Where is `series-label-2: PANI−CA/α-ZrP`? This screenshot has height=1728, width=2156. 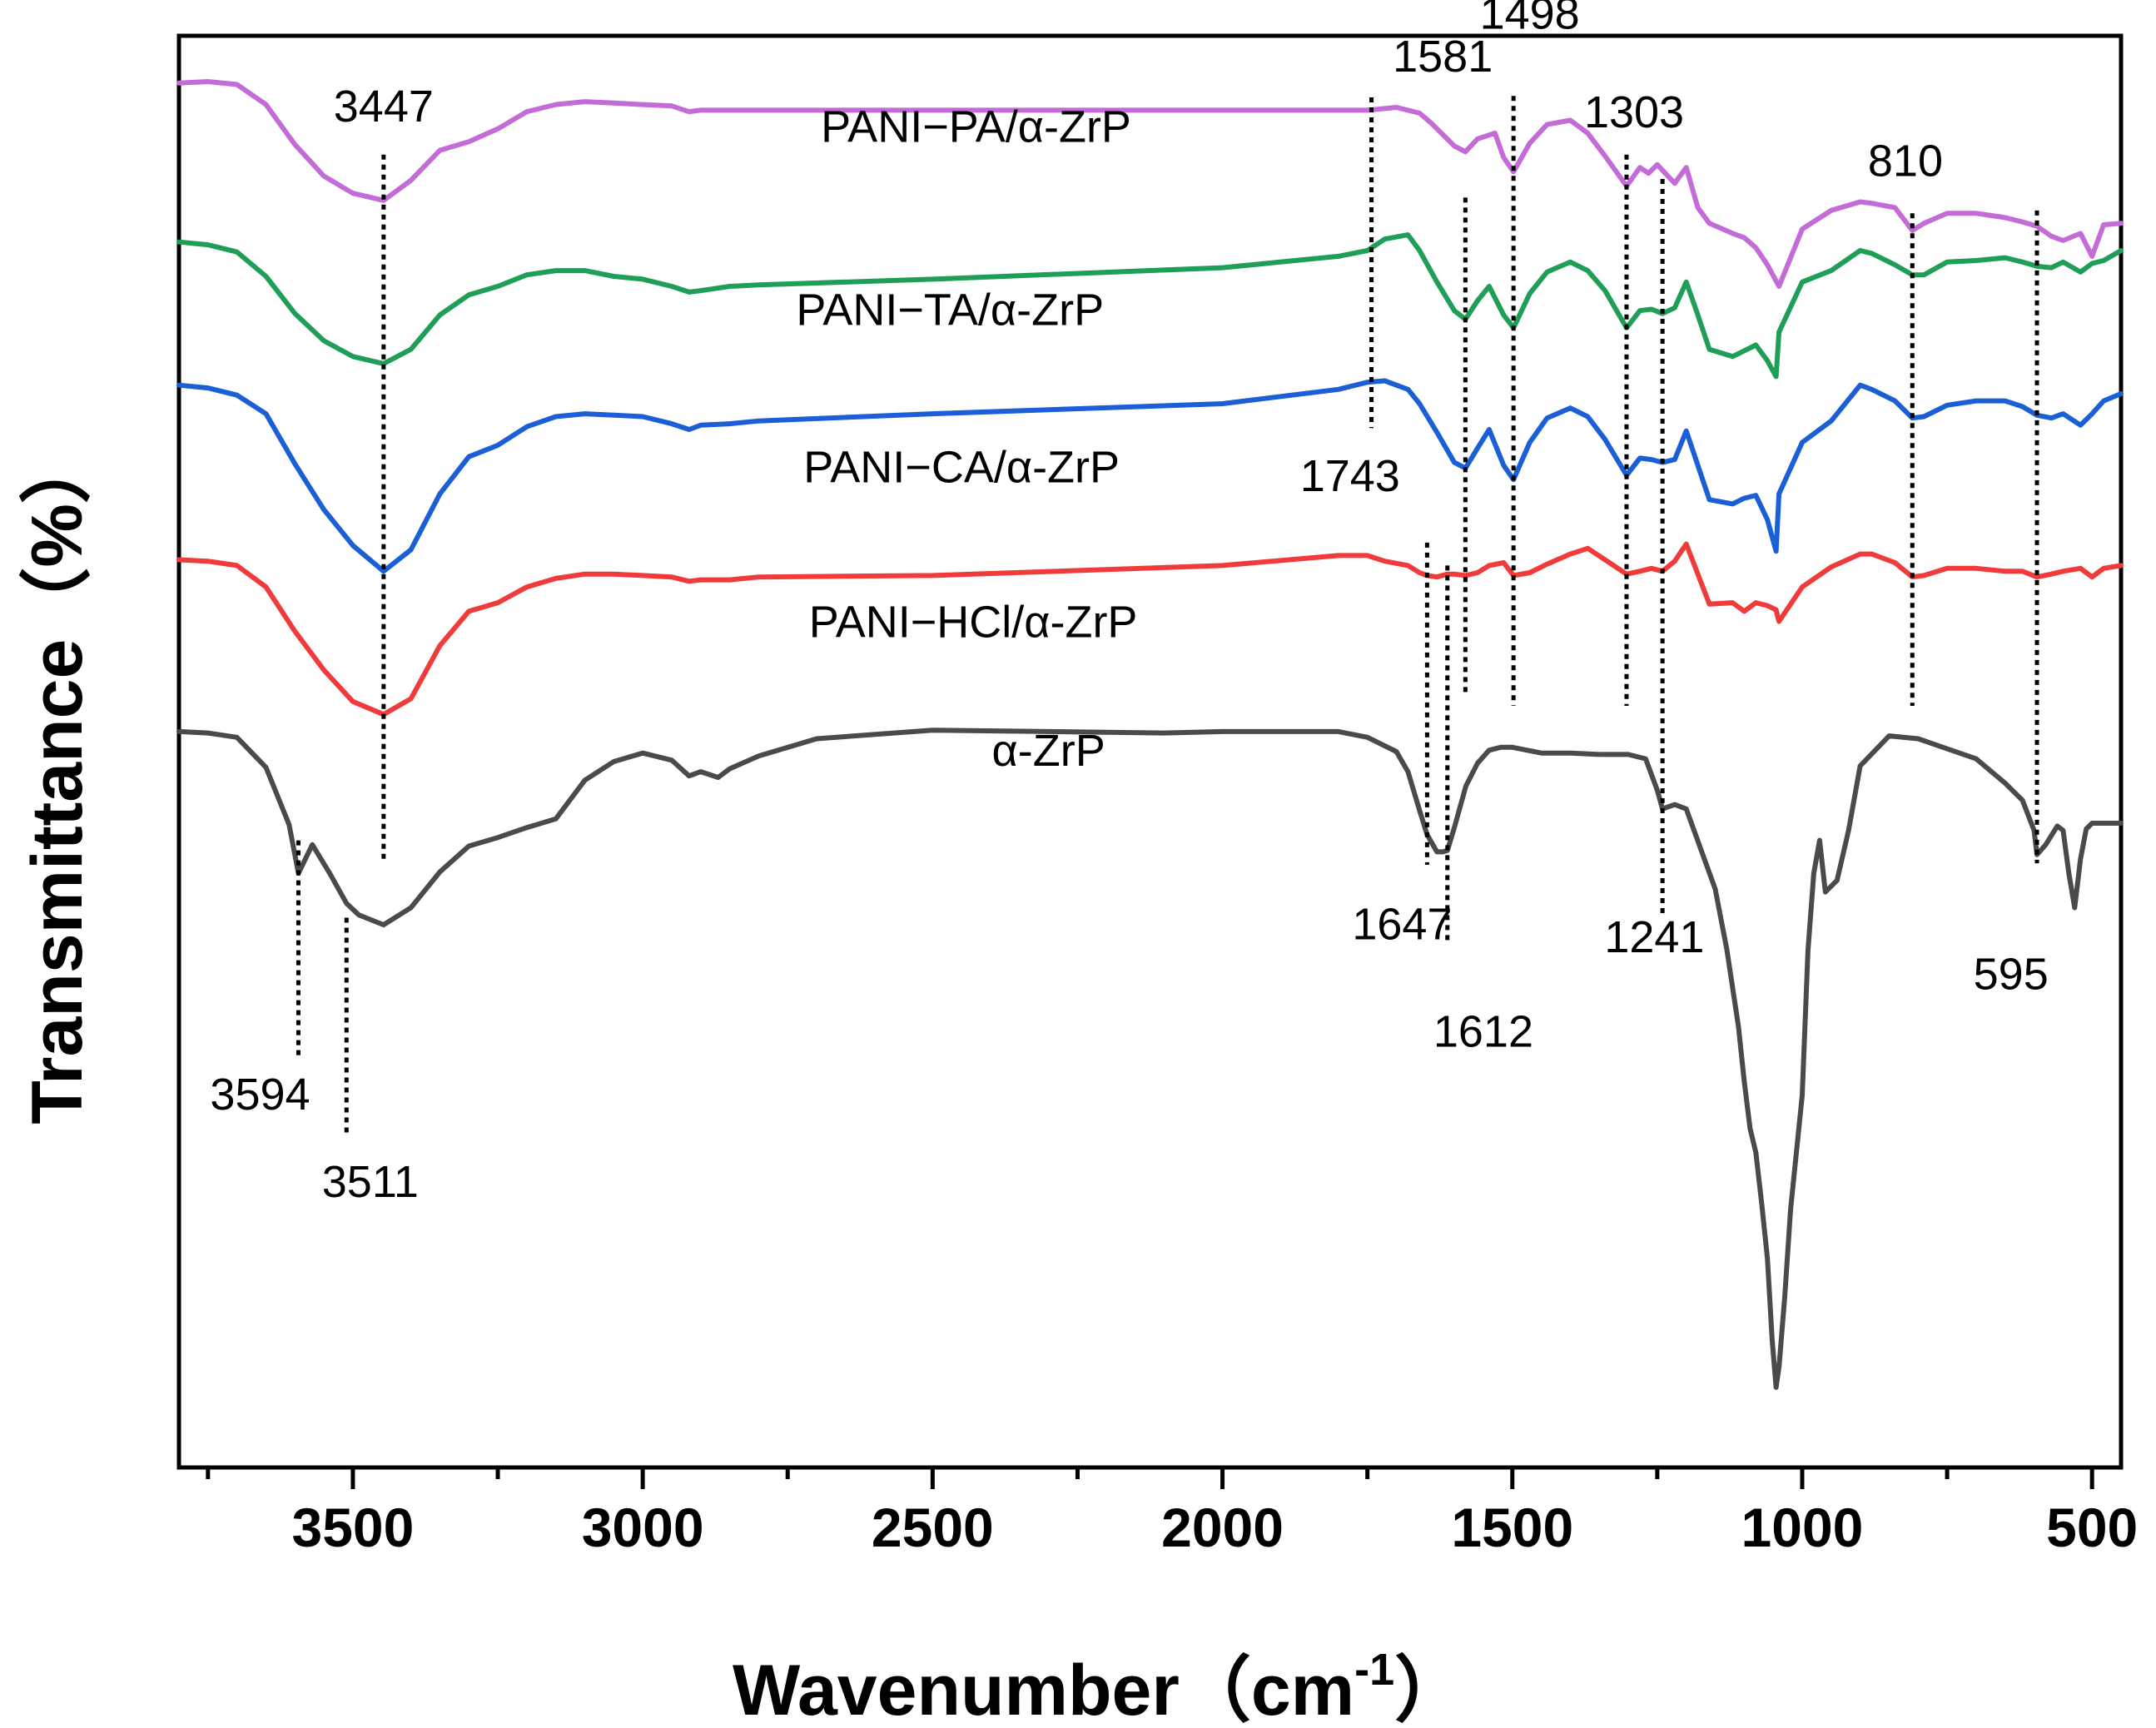 series-label-2: PANI−CA/α-ZrP is located at coordinates (962, 468).